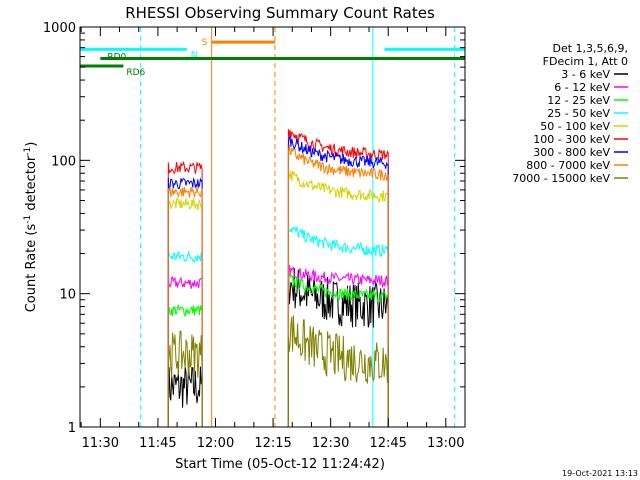 The height and width of the screenshot is (480, 640). What do you see at coordinates (194, 55) in the screenshot?
I see `flag-label-n: N` at bounding box center [194, 55].